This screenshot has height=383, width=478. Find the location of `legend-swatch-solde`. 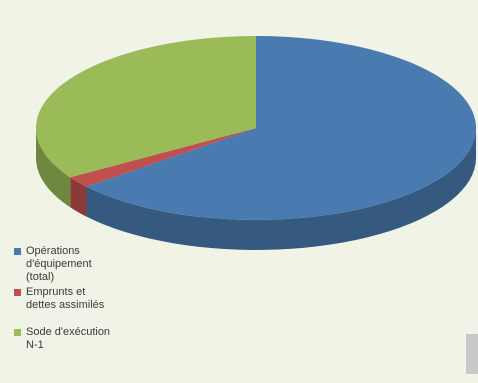

legend-swatch-solde is located at coordinates (17, 332).